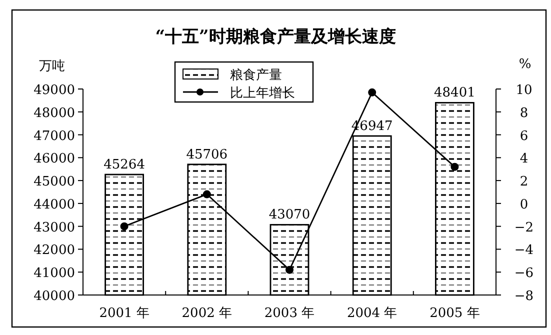 The height and width of the screenshot is (335, 551). I want to click on x-tick-label: 2002 年, so click(207, 313).